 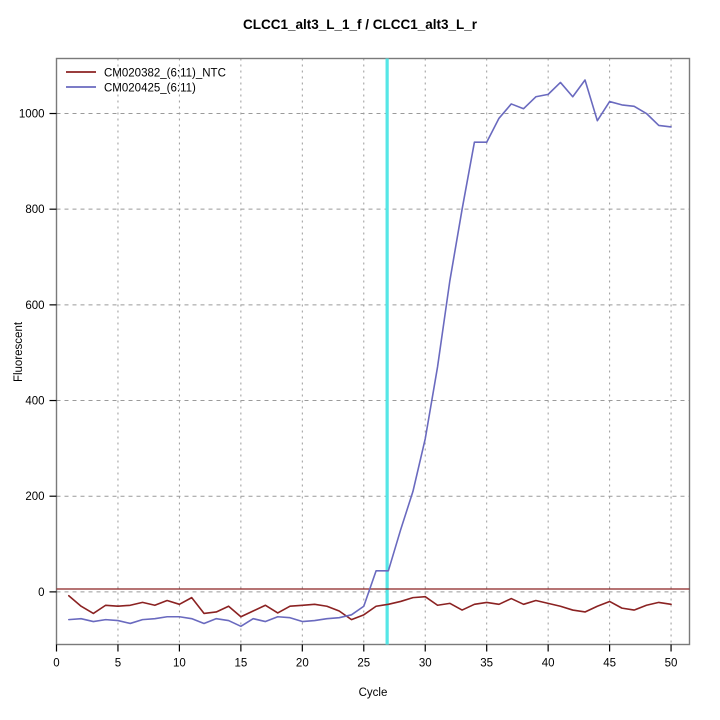 What do you see at coordinates (32, 115) in the screenshot?
I see `y-tick-label: 1000` at bounding box center [32, 115].